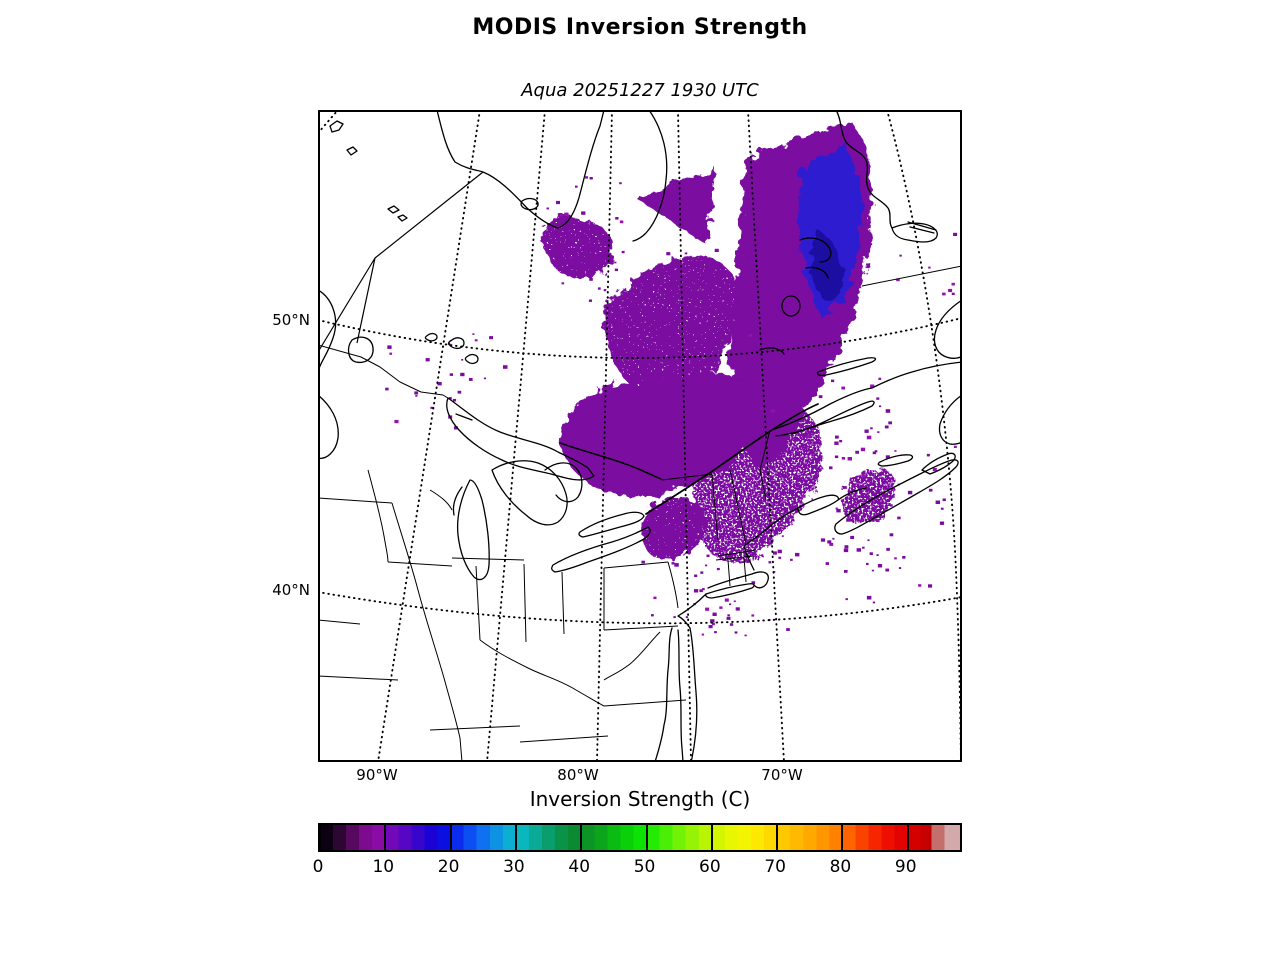 The image size is (1280, 960). I want to click on border-us-canada-west, so click(383, 371).